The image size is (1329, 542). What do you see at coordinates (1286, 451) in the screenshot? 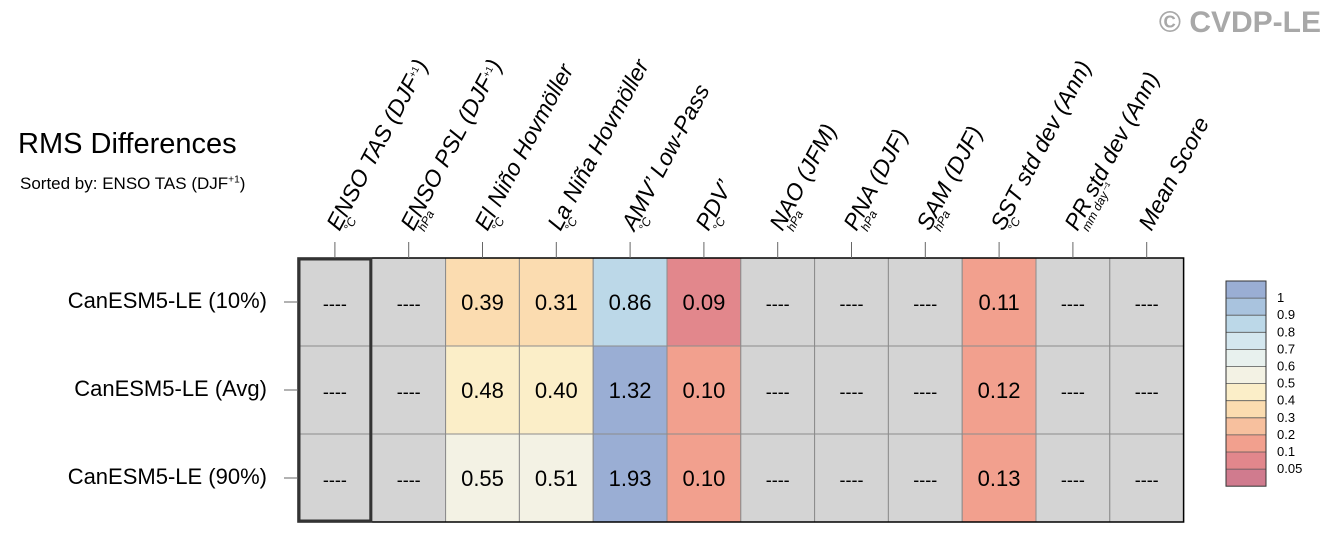
I see `colorbar-label: 0.1` at bounding box center [1286, 451].